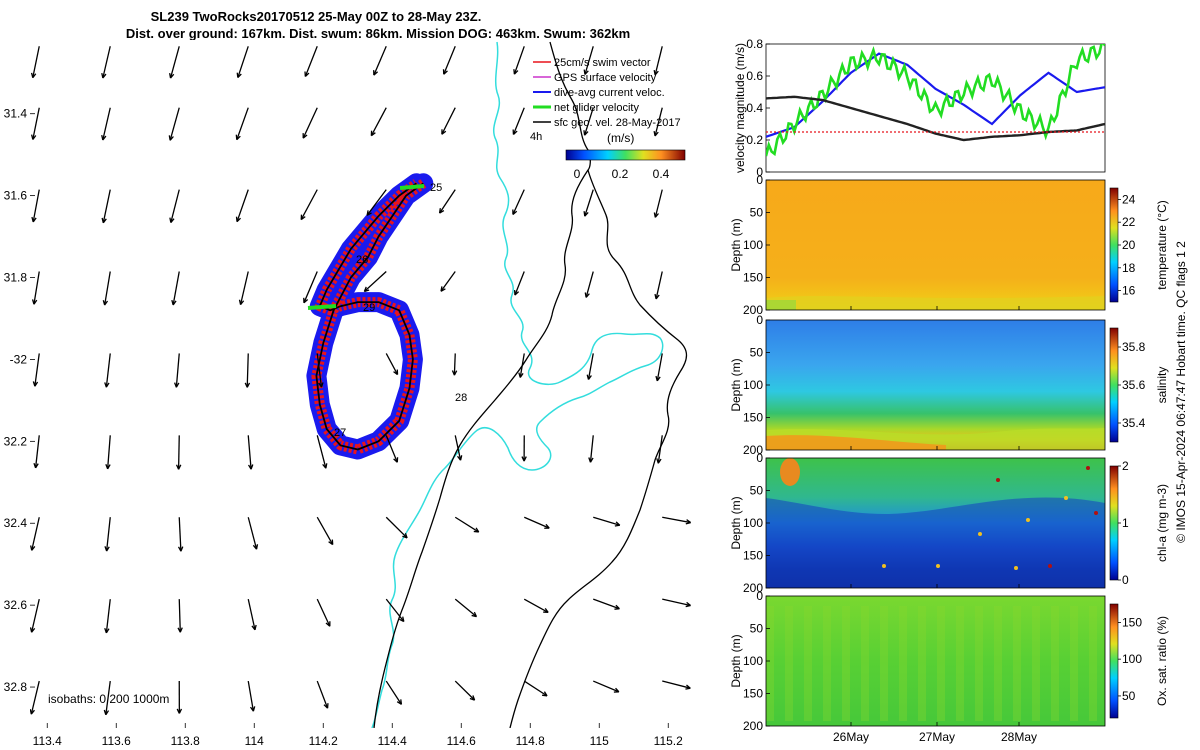  I want to click on section-colorbar, so click(1114, 523).